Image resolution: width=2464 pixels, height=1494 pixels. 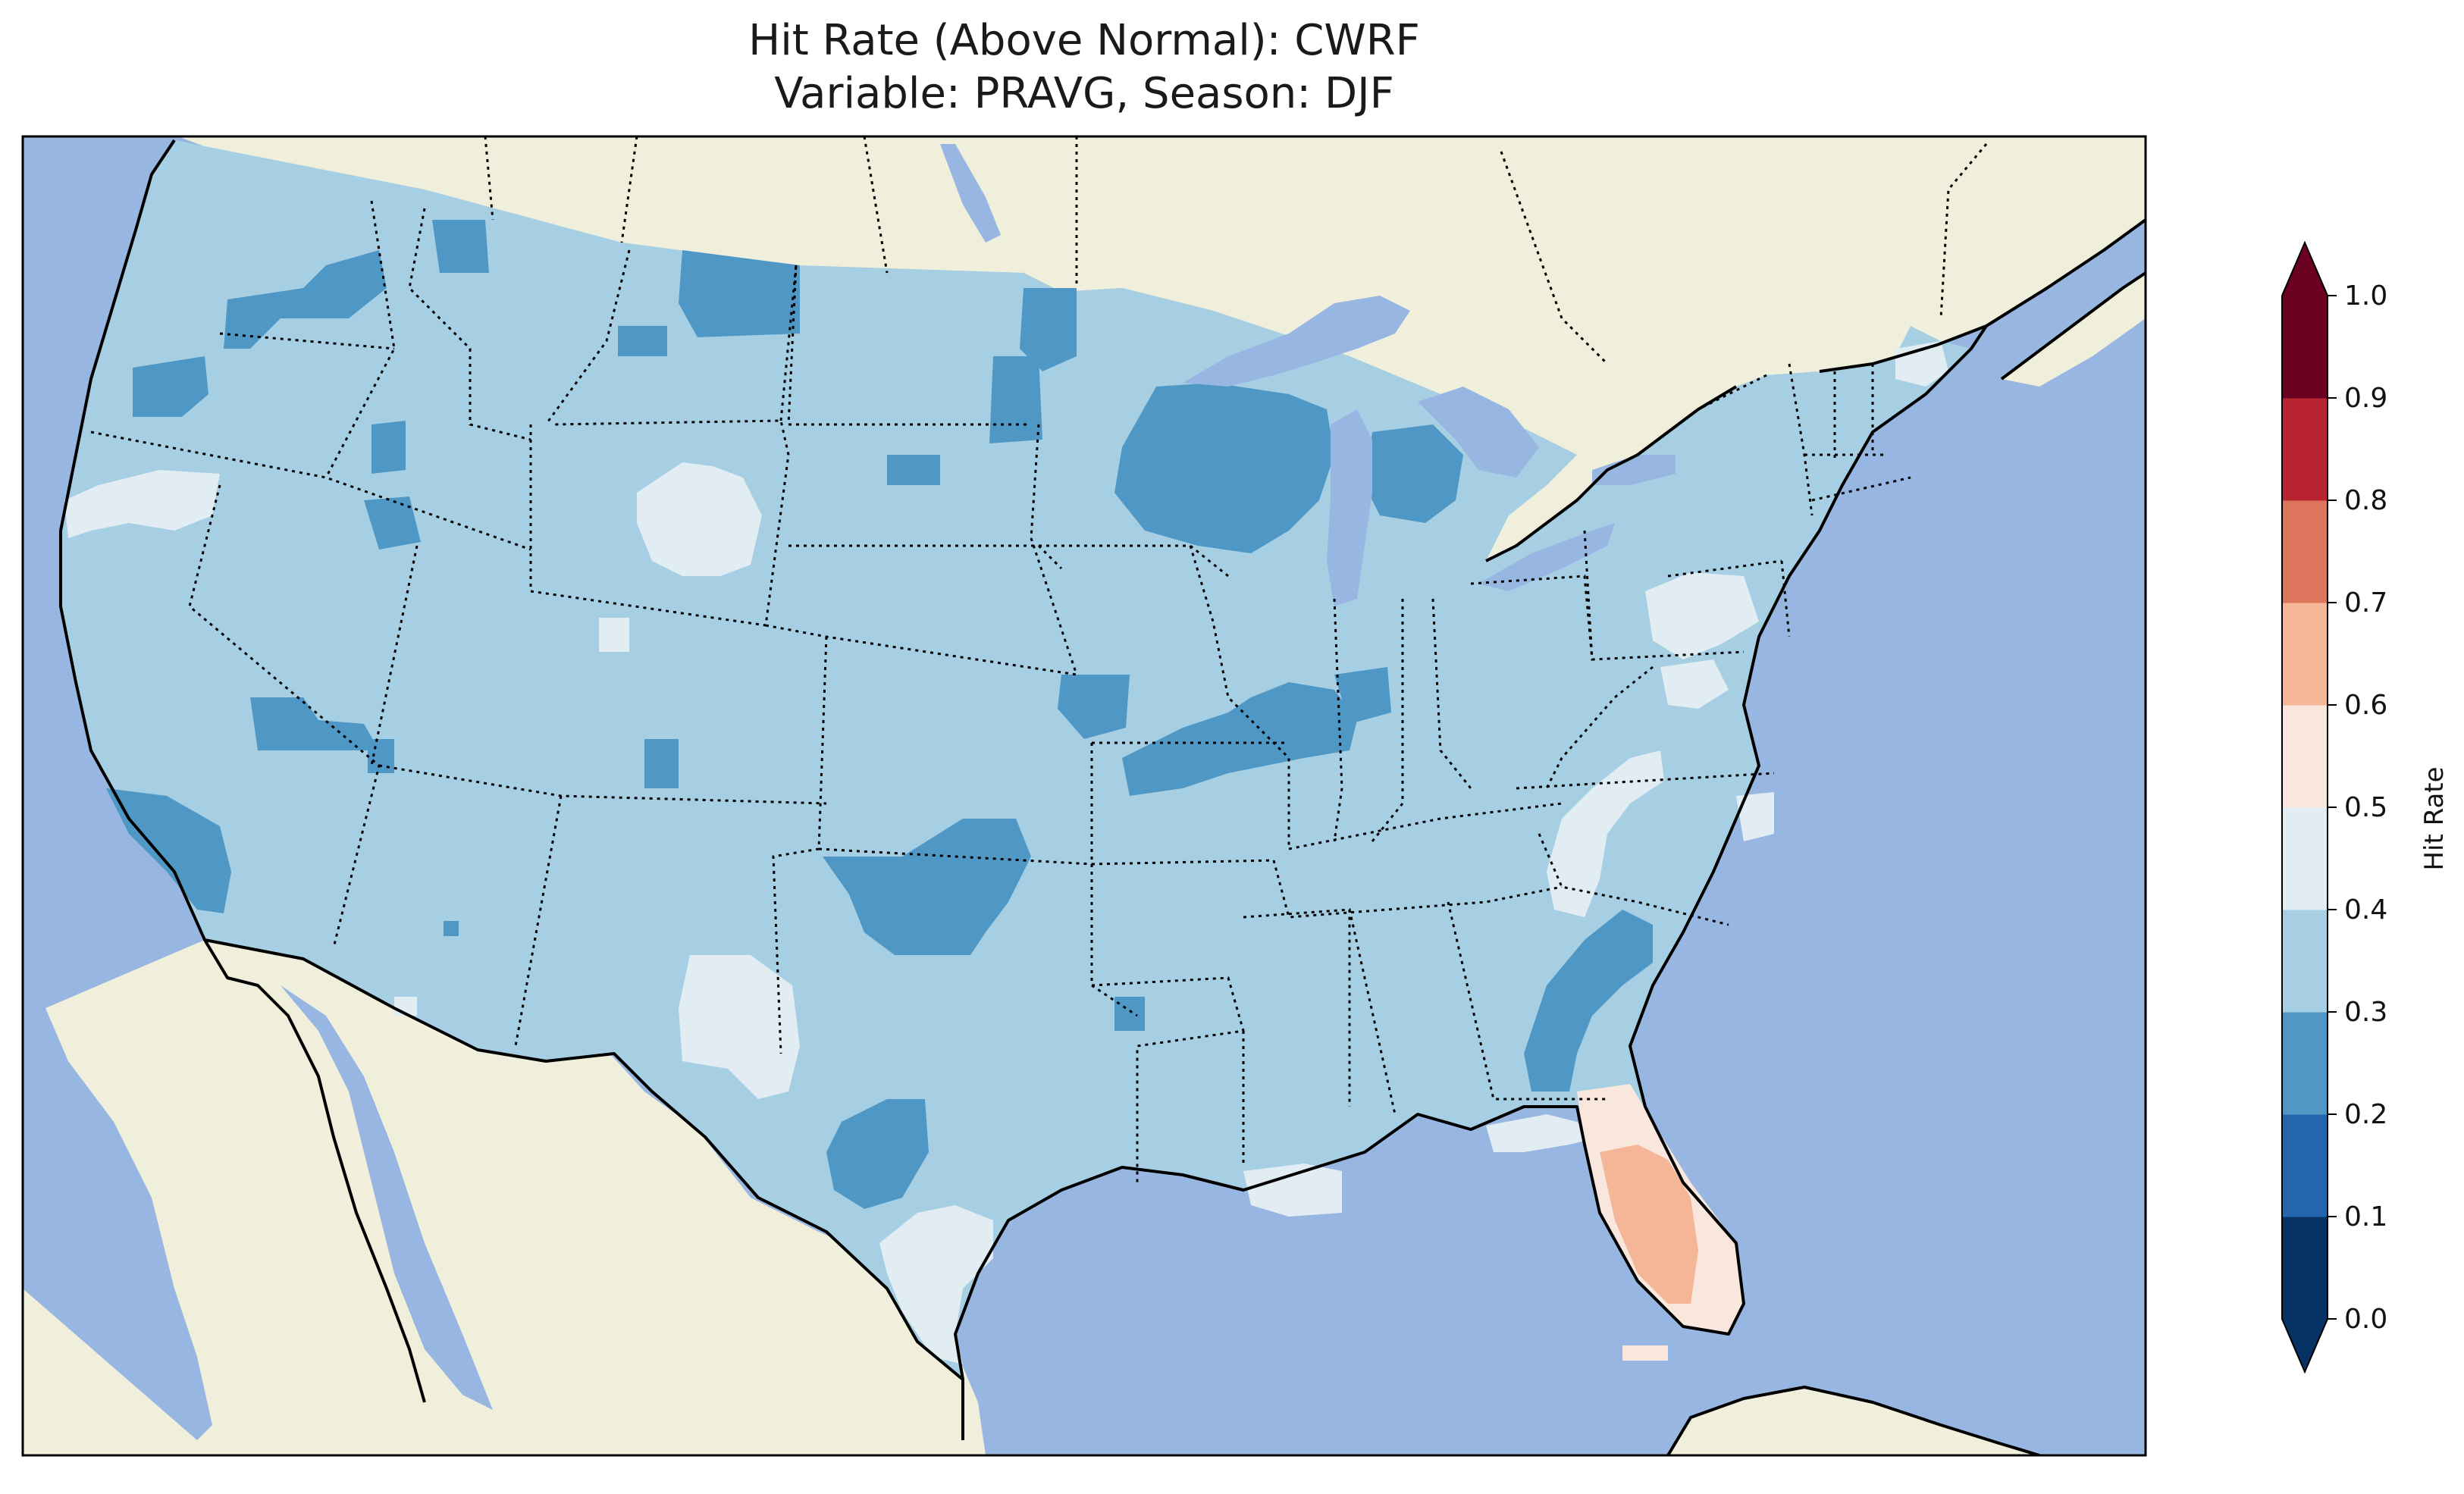 I want to click on region-pennsylvania, so click(x=1702, y=615).